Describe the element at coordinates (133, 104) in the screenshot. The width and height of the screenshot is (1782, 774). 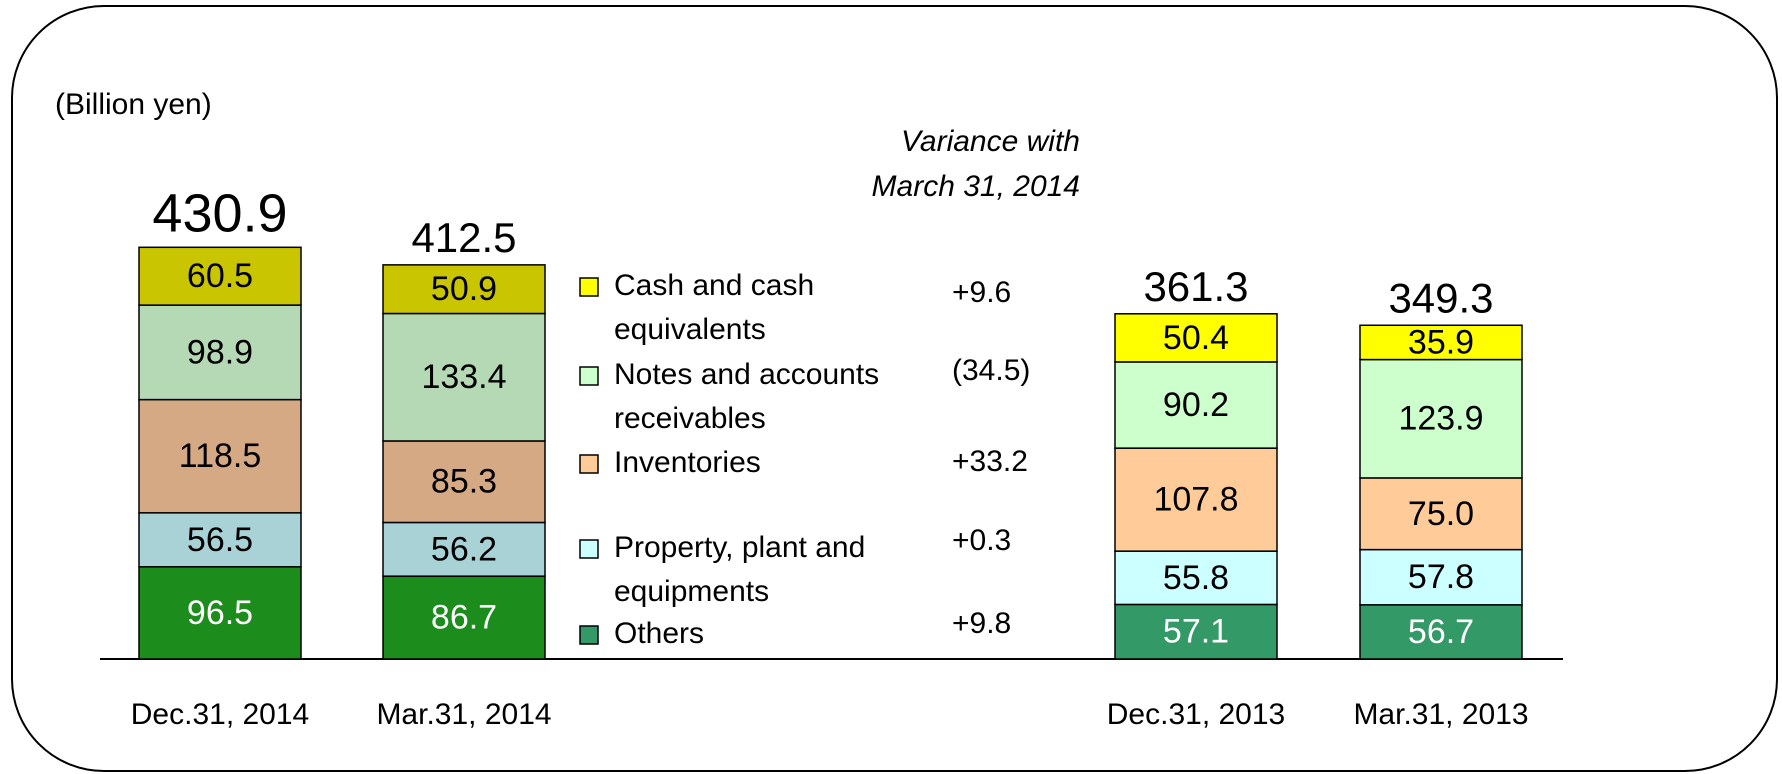
I see `unit-label: (Billion yen)` at that location.